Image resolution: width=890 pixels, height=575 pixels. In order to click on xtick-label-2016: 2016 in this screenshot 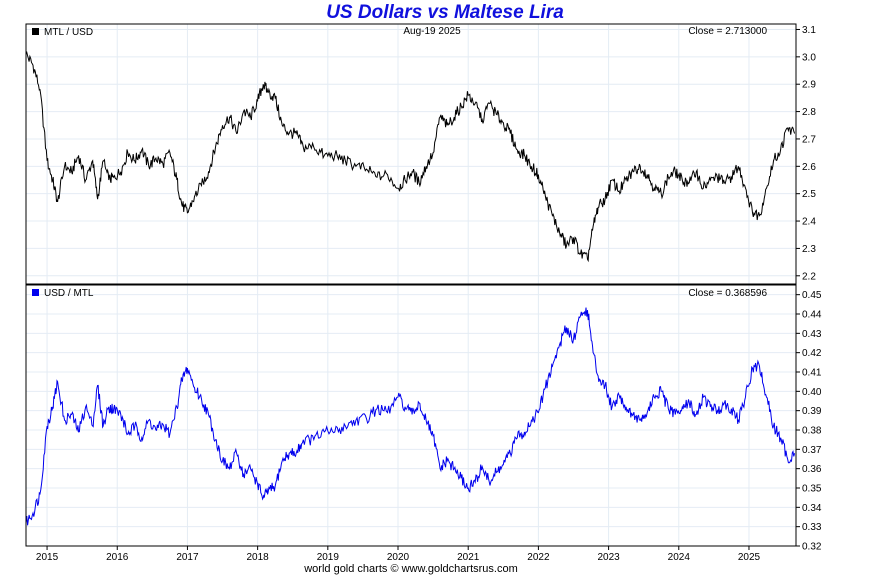, I will do `click(117, 557)`.